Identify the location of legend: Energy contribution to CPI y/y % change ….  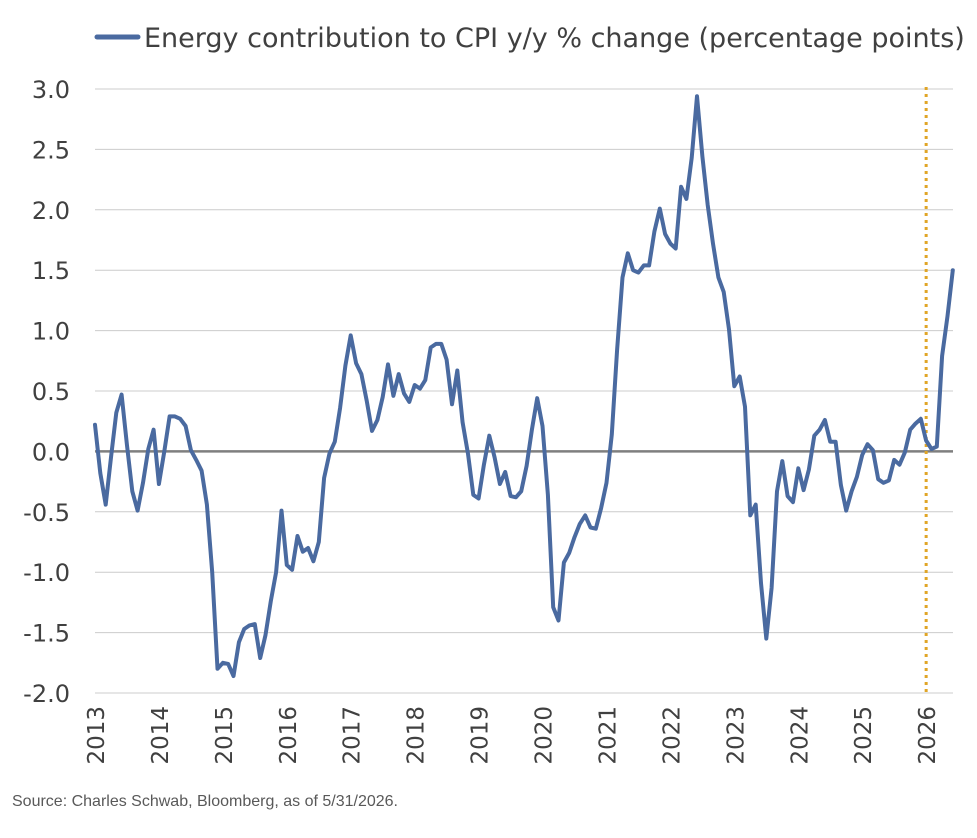
(529, 38).